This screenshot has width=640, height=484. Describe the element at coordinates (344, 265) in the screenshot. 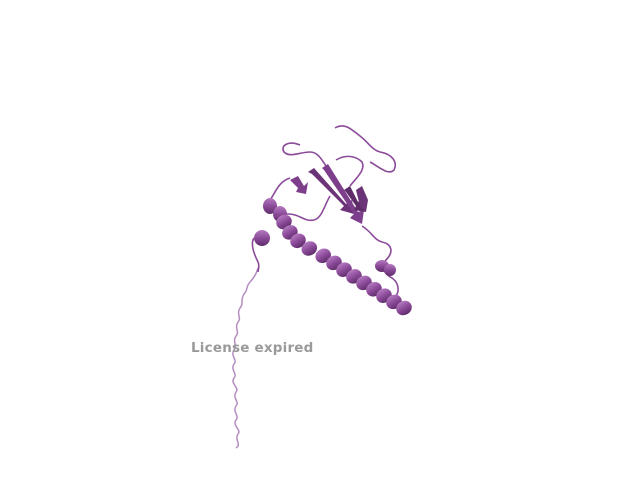

I see `helix-long` at that location.